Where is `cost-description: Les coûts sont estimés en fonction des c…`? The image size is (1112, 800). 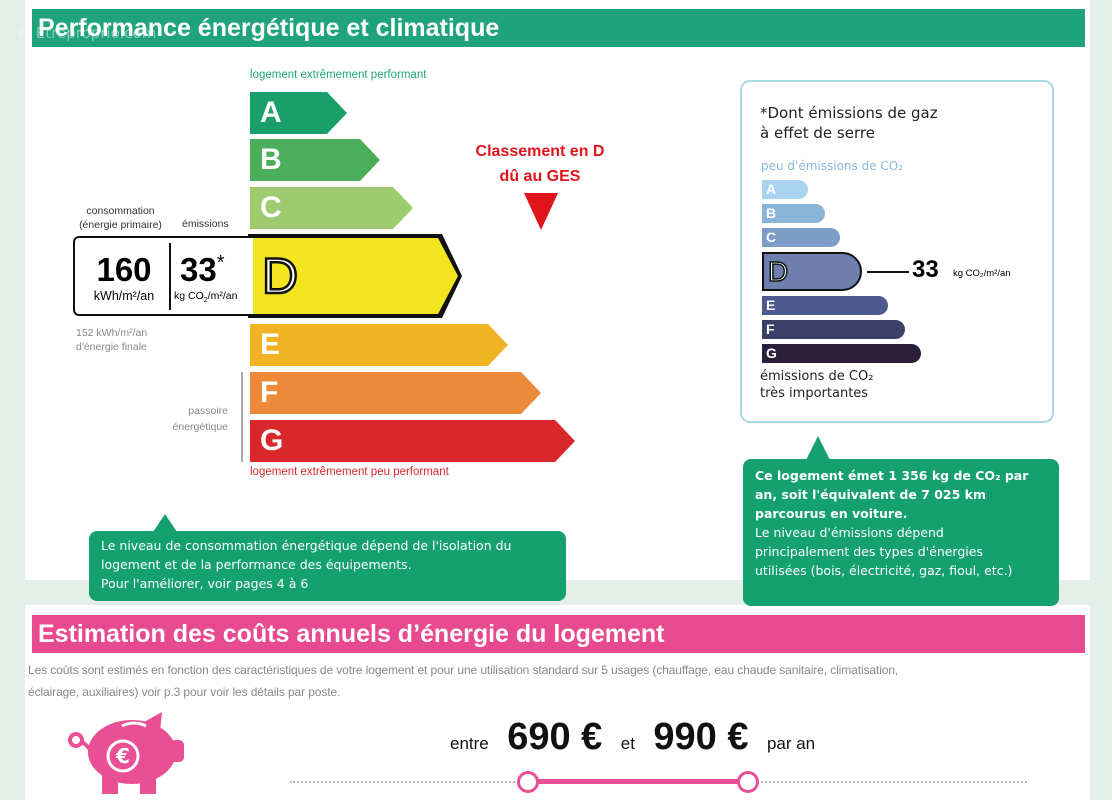
cost-description: Les coûts sont estimés en fonction des c… is located at coordinates (463, 681).